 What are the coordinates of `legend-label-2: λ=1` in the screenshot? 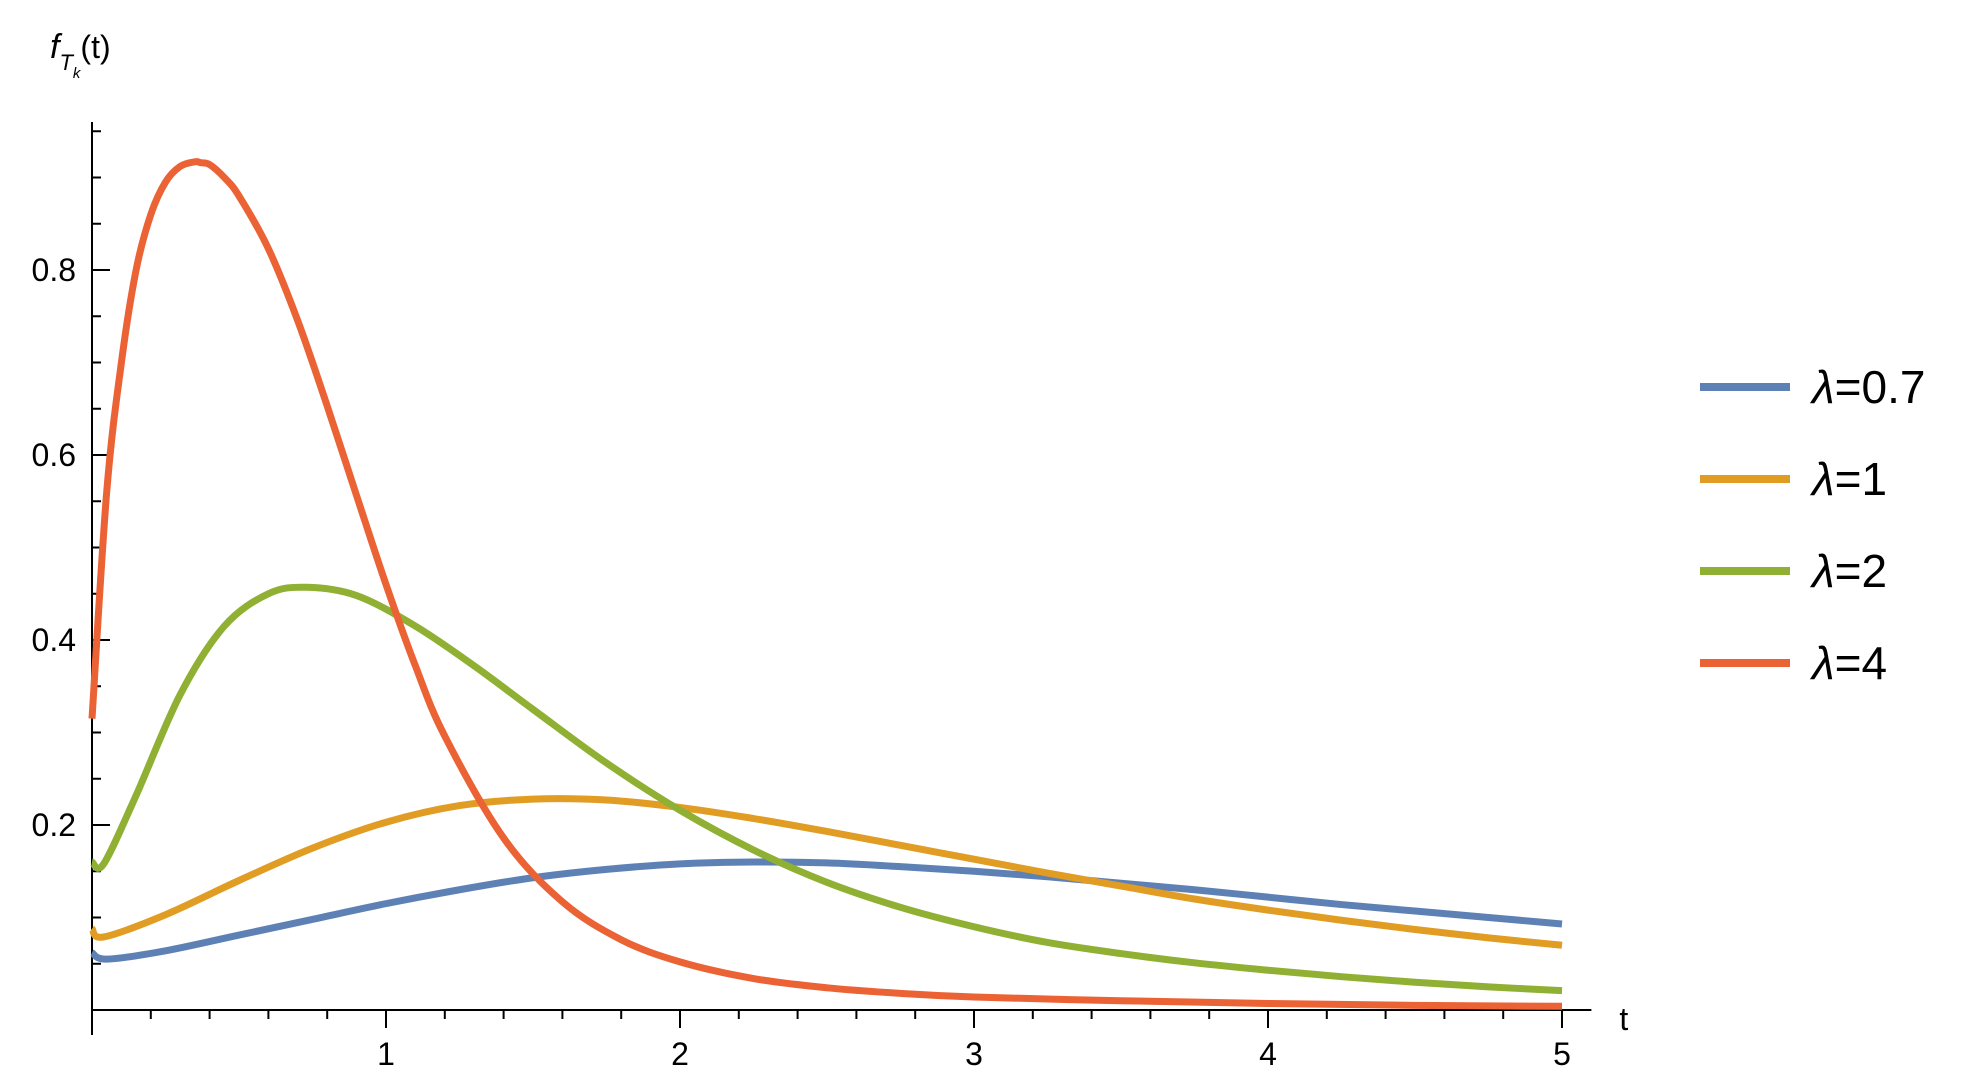 It's located at (1848, 479).